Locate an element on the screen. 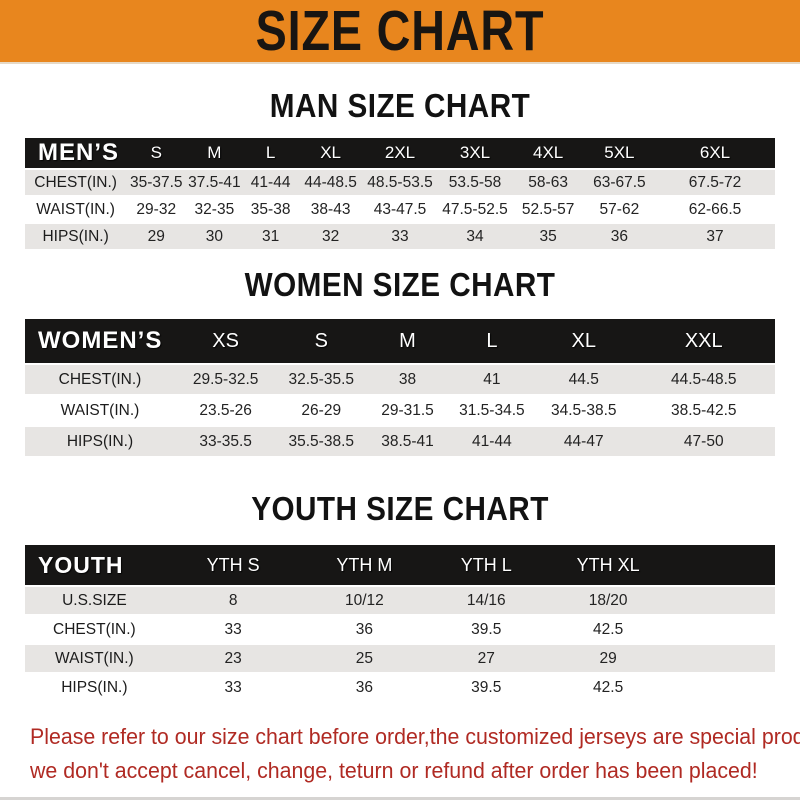 The image size is (800, 800). men-size-cell: 62-66.5 is located at coordinates (715, 209).